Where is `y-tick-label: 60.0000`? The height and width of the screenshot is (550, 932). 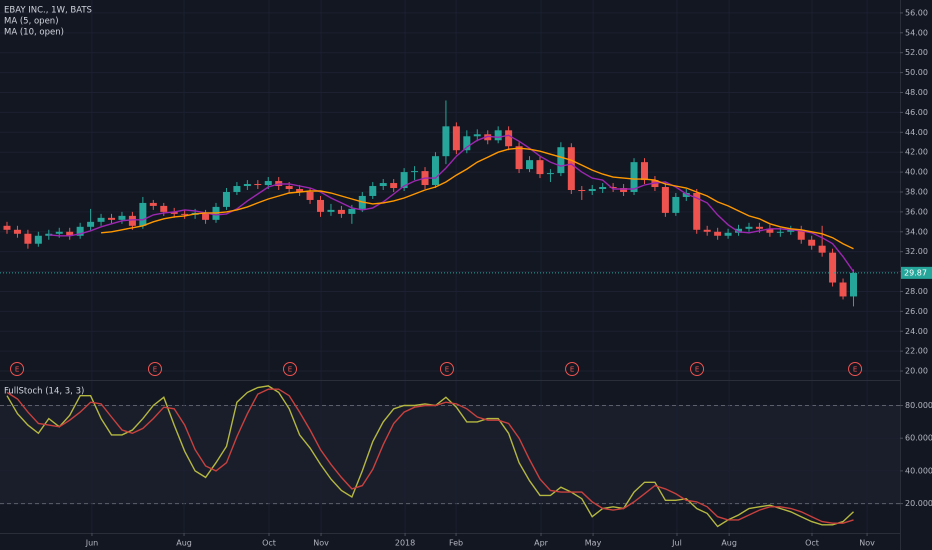
y-tick-label: 60.0000 is located at coordinates (918, 438).